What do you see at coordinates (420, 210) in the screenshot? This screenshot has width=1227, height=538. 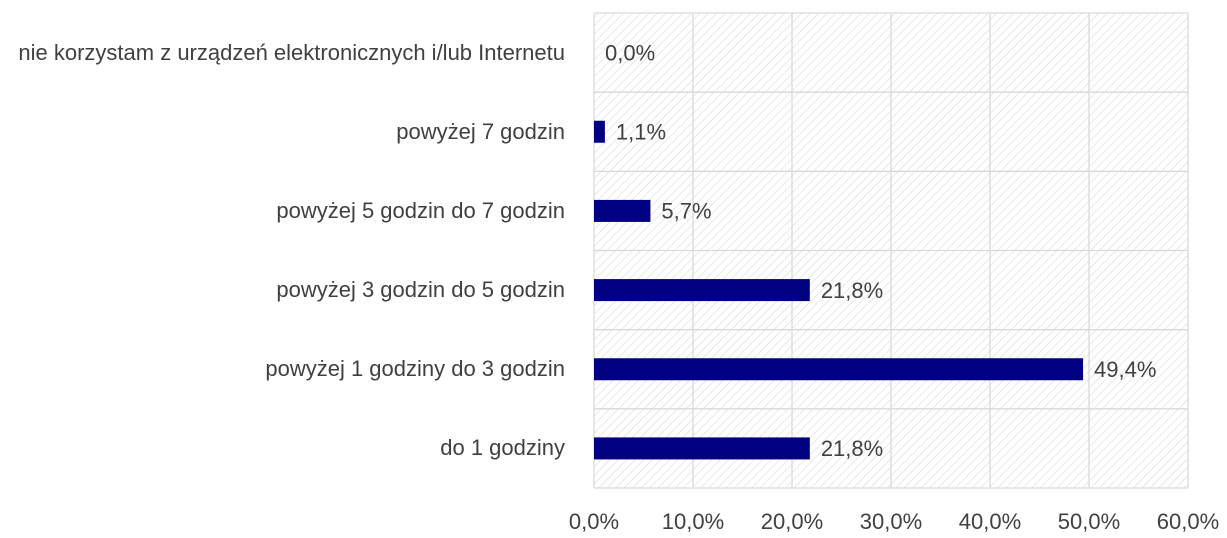 I see `y-tick-label: powyżej 5 godzin do 7 godzin` at bounding box center [420, 210].